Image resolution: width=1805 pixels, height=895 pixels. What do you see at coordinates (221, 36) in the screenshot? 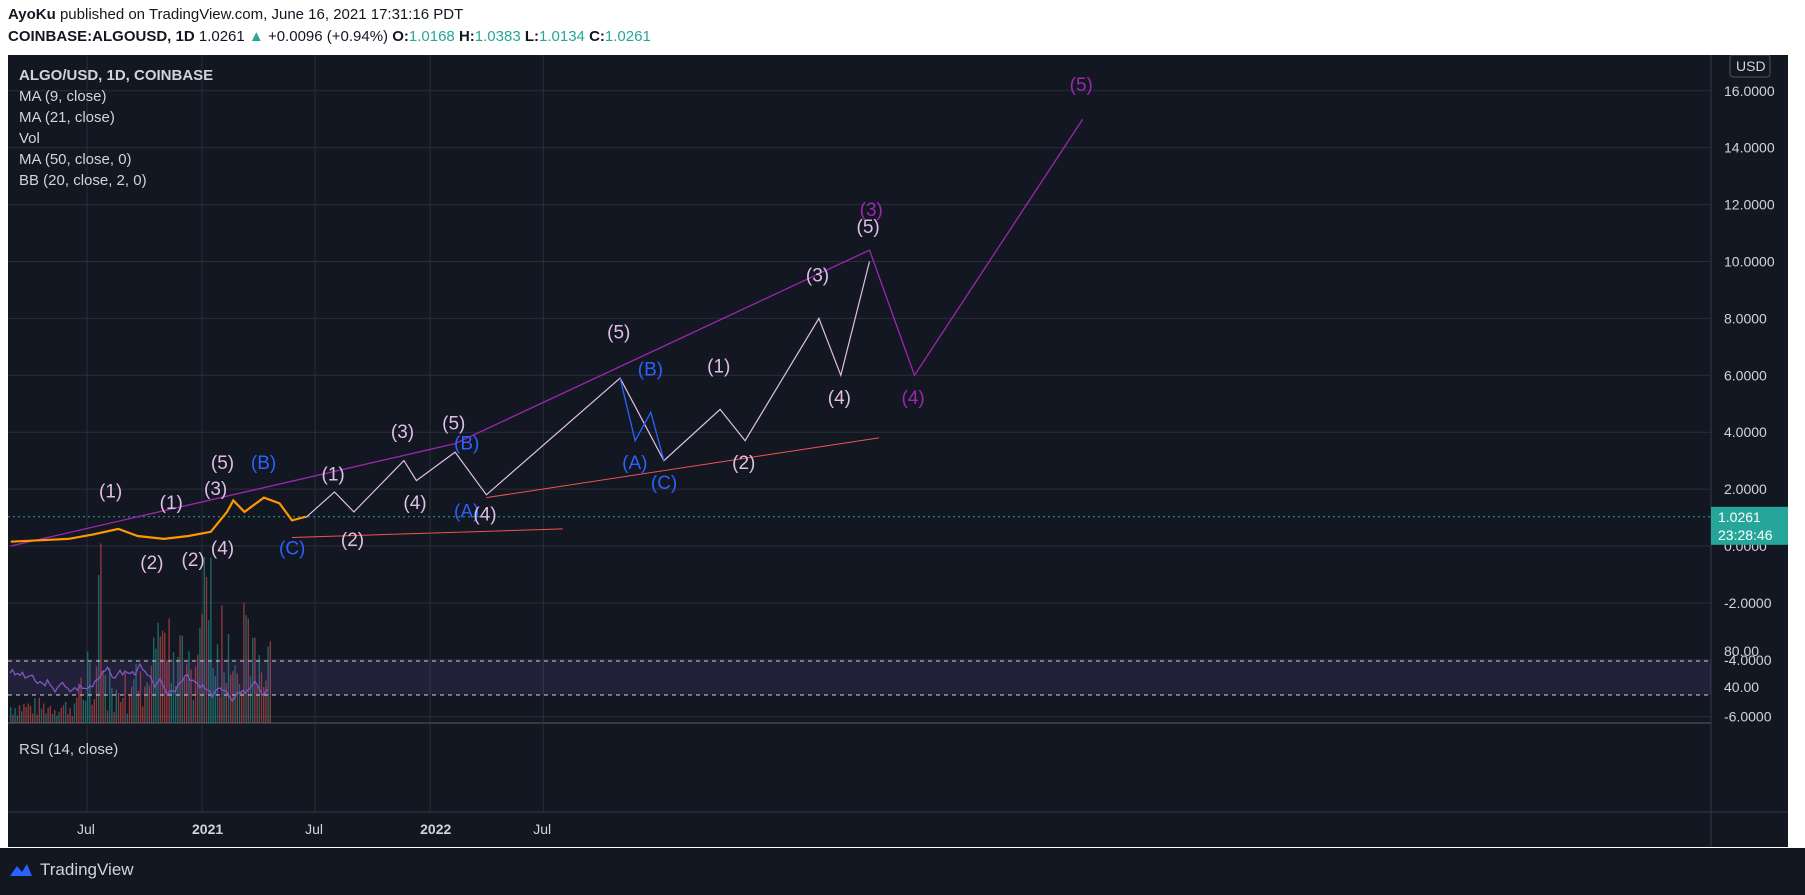
I see `last-price: 1.0261` at bounding box center [221, 36].